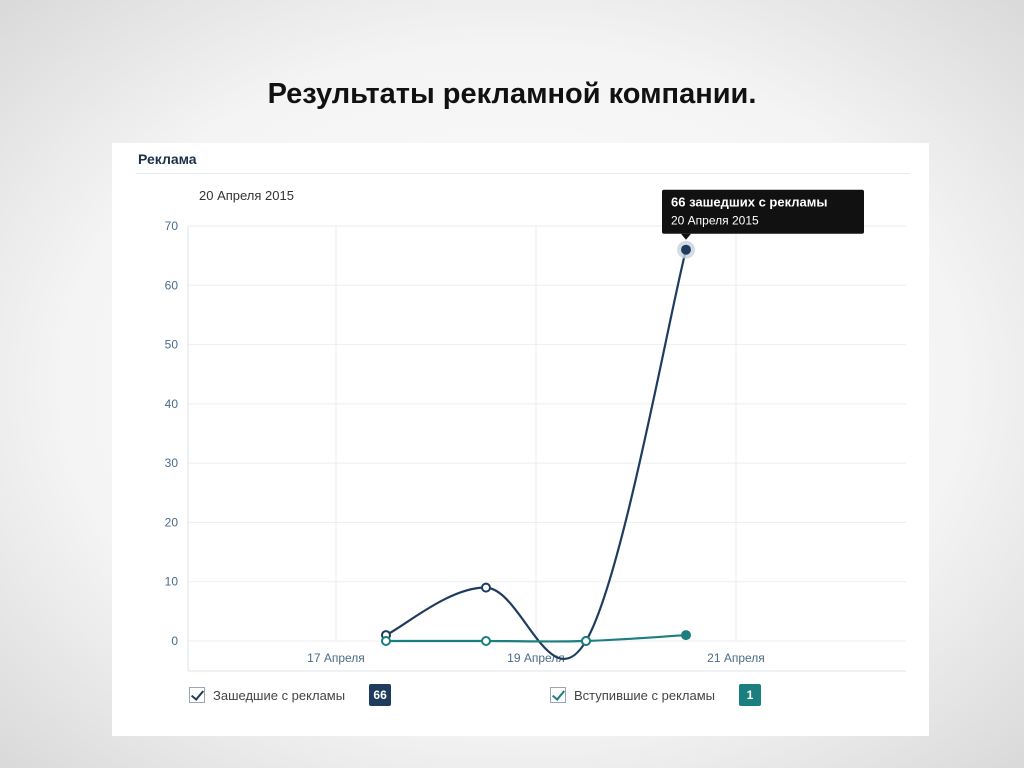  I want to click on legend-label-joins: Вступившие с рекламы, so click(645, 695).